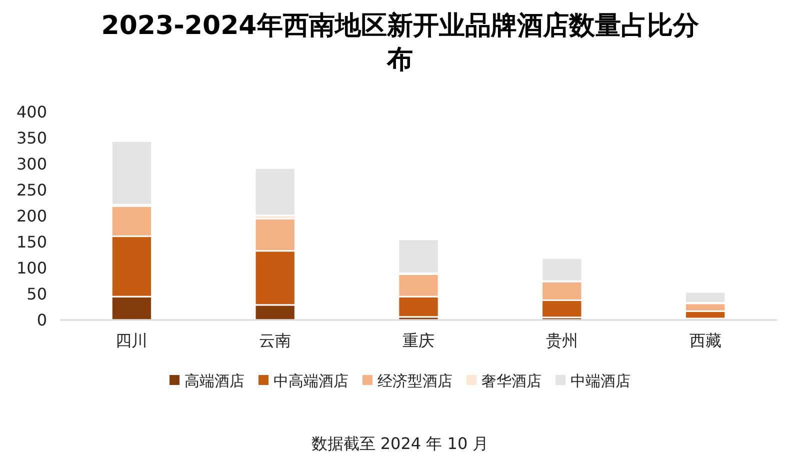 The height and width of the screenshot is (459, 800). I want to click on y-tick-label: 100, so click(31, 268).